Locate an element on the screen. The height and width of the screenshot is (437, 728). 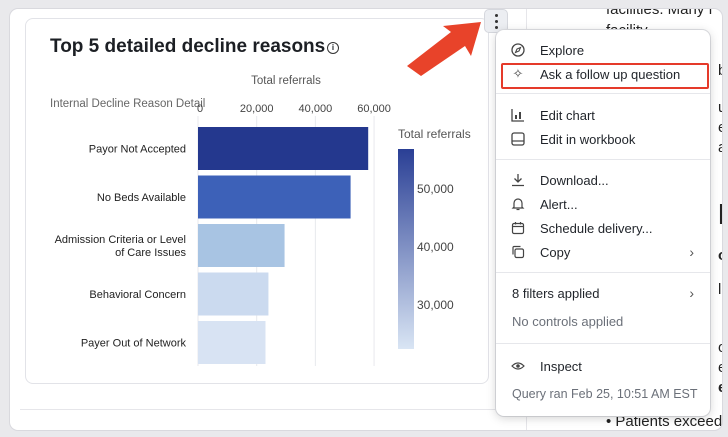
query-timestamp-label: Query ran Feb 25, 10:51 AM EST is located at coordinates (605, 394).